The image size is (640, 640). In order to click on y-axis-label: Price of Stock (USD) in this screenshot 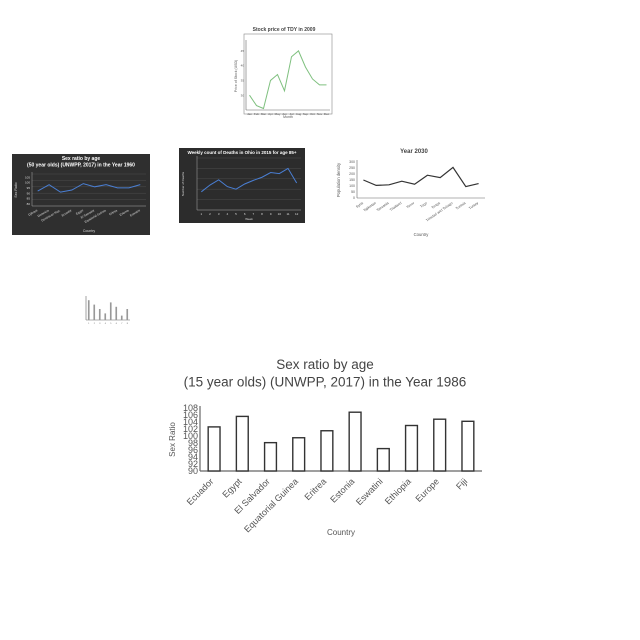, I will do `click(236, 76)`.